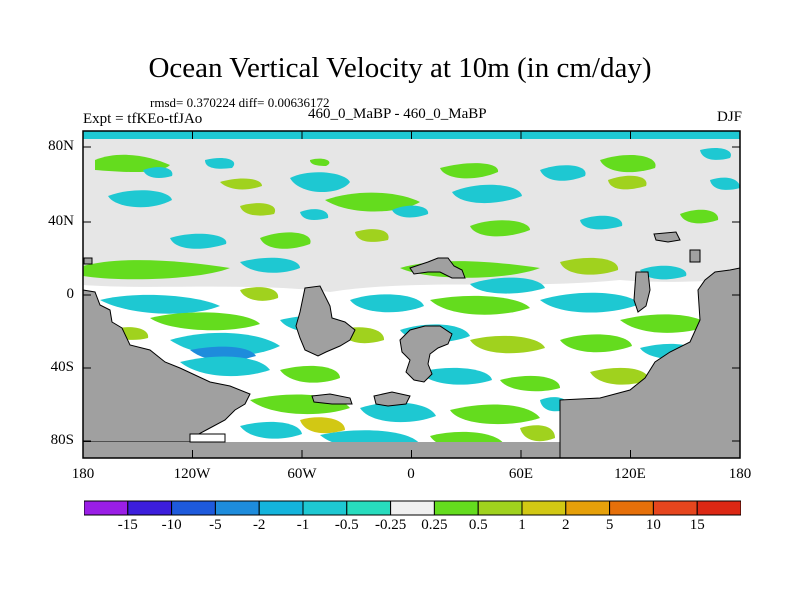 This screenshot has width=800, height=600. What do you see at coordinates (397, 114) in the screenshot?
I see `period-label: 460_0_MaBP - 460_0_MaBP` at bounding box center [397, 114].